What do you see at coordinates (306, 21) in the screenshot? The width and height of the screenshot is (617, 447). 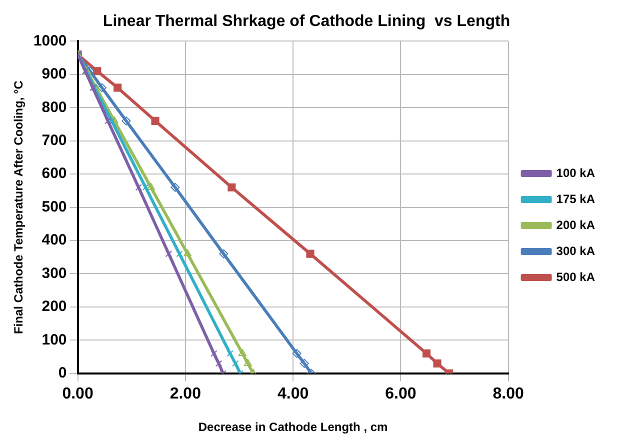 I see `chart-title: Linear Thermal Shrkage of Cathode Lining vs Length` at bounding box center [306, 21].